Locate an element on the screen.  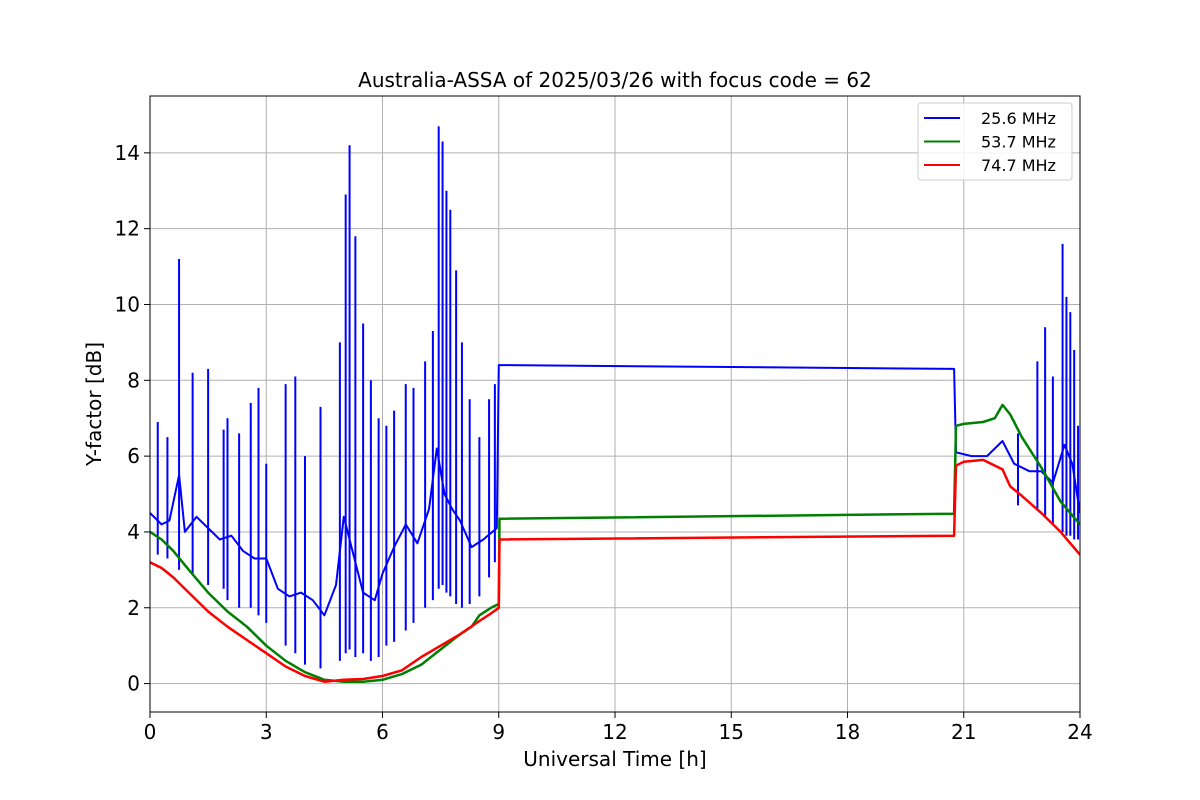
legend-label: 74.7 MHz is located at coordinates (1018, 165).